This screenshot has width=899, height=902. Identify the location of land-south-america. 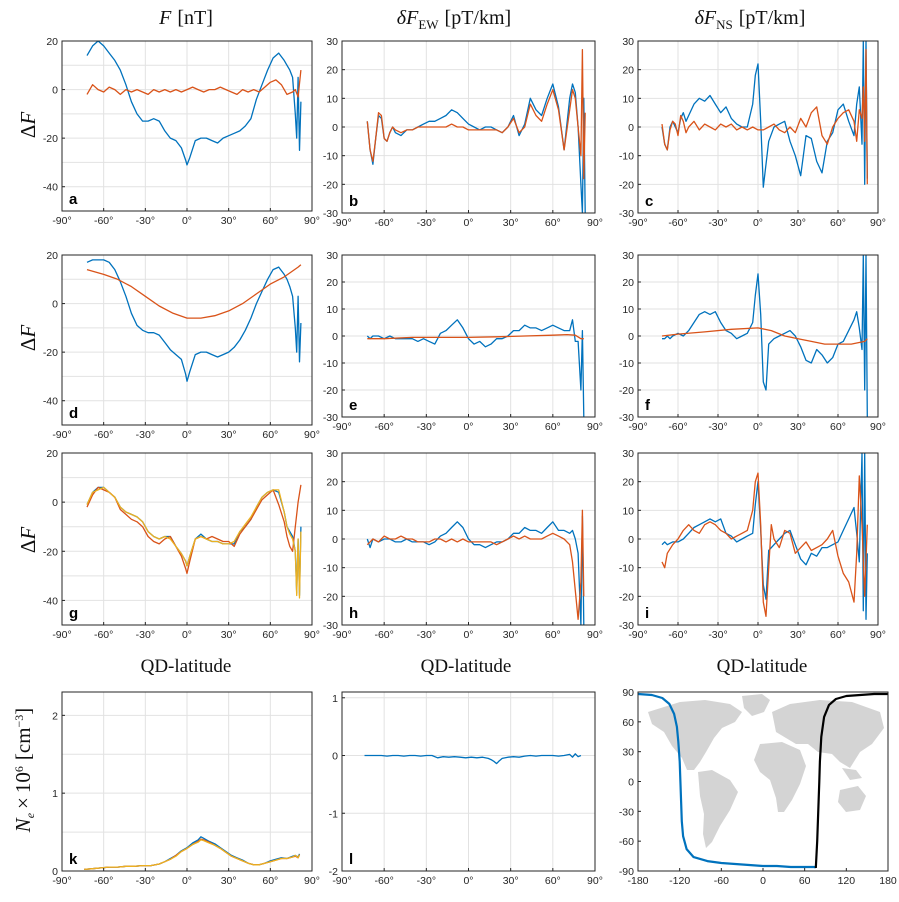
(718, 809).